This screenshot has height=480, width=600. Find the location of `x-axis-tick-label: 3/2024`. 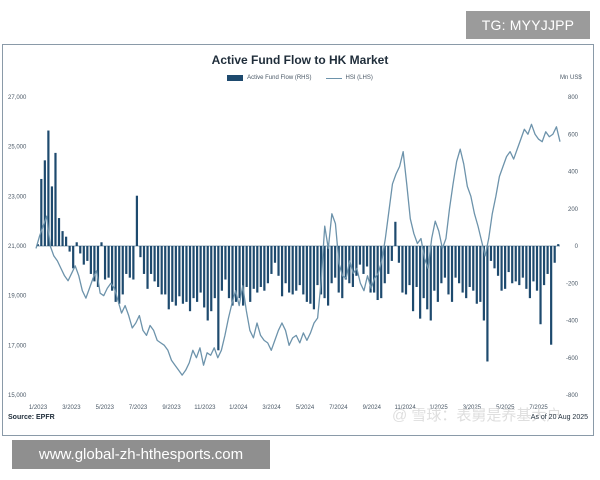

x-axis-tick-label: 3/2024 is located at coordinates (271, 408).